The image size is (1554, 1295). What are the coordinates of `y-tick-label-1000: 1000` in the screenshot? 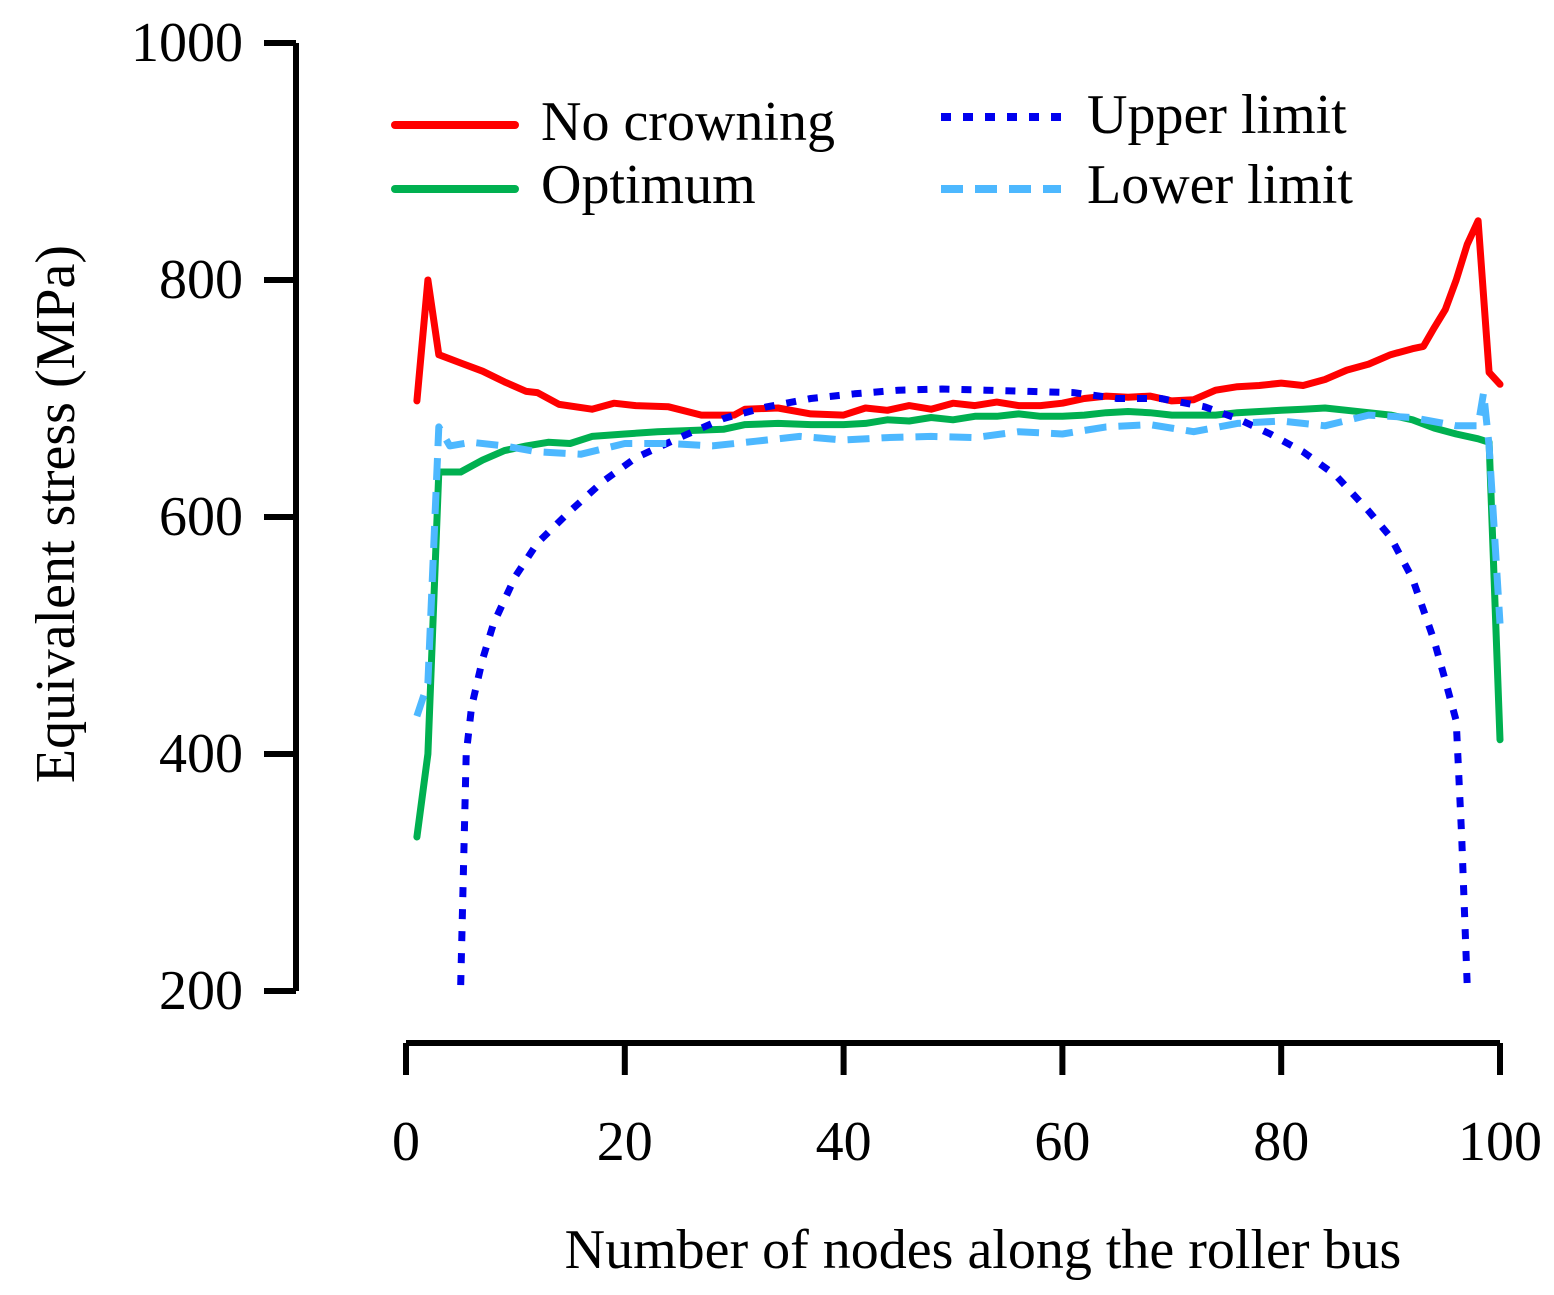 It's located at (187, 43).